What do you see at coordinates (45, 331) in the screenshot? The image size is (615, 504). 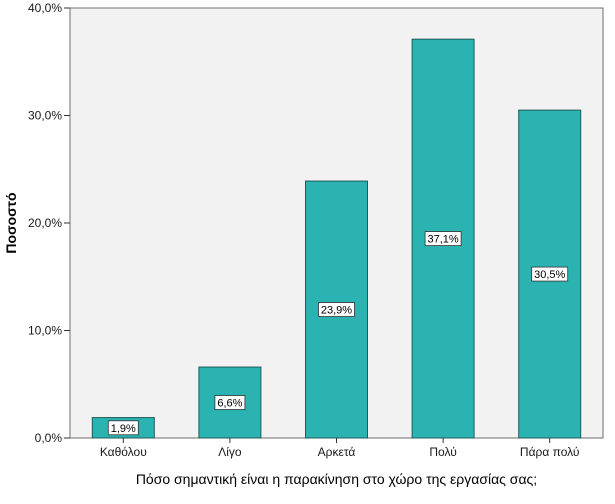 I see `y-tick-label: 10,0%` at bounding box center [45, 331].